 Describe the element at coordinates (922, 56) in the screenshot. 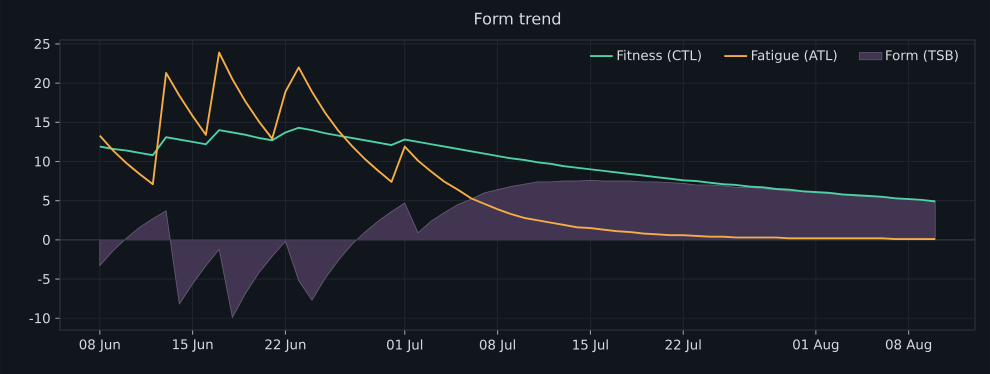

I see `legend-label: Form (TSB)` at that location.